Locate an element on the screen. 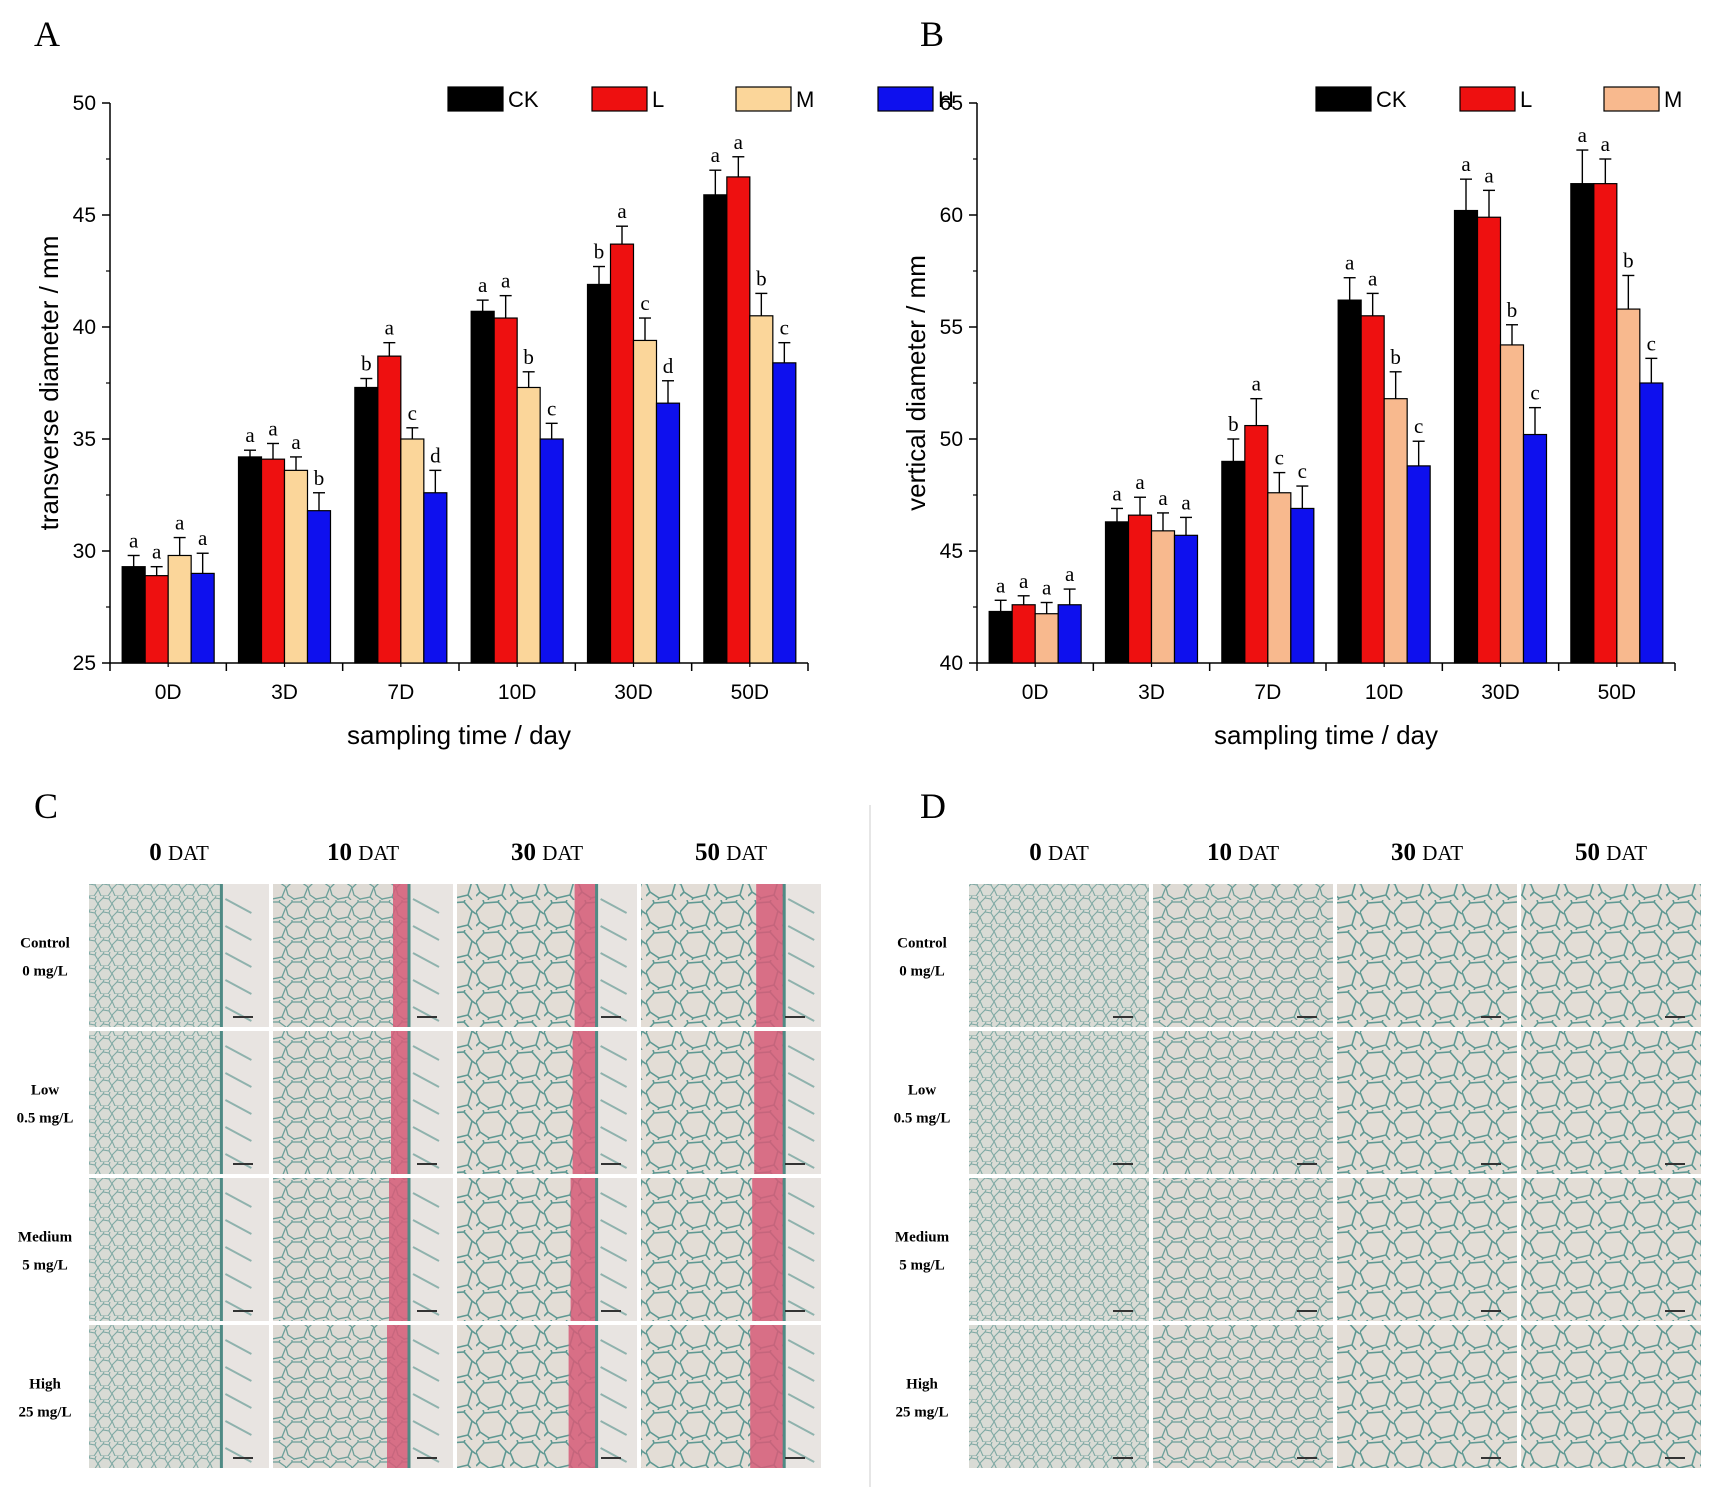  row-label-dose: 0.5 mg/L is located at coordinates (922, 1119).